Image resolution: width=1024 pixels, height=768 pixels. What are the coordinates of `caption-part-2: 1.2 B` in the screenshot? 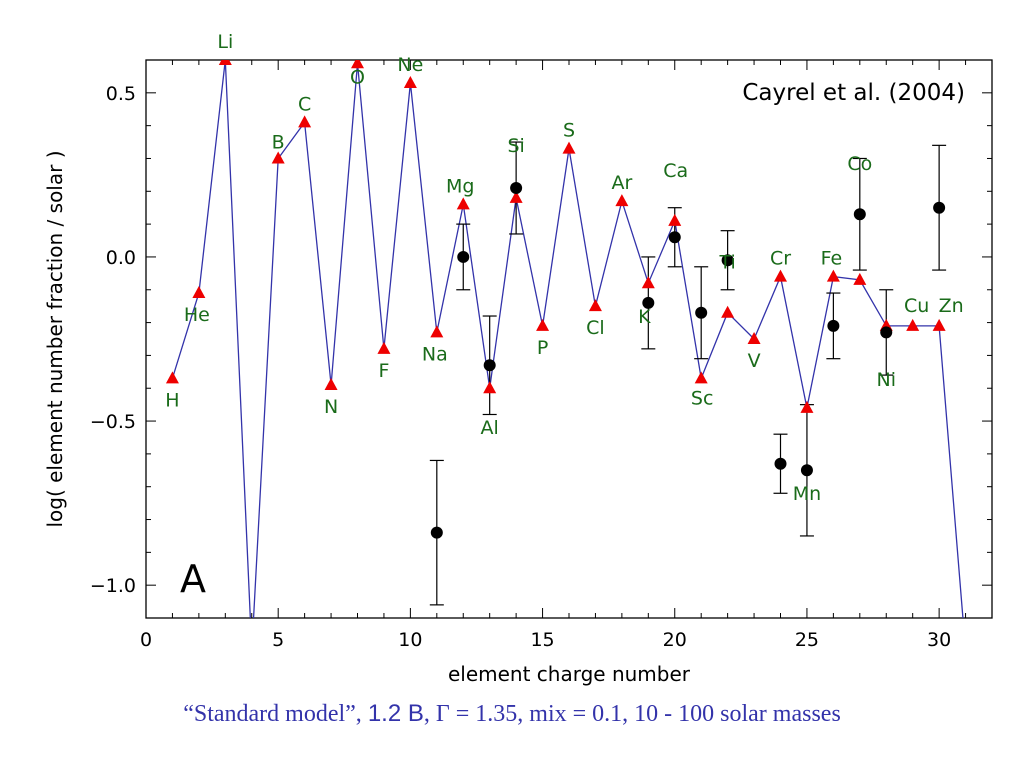 It's located at (395, 713).